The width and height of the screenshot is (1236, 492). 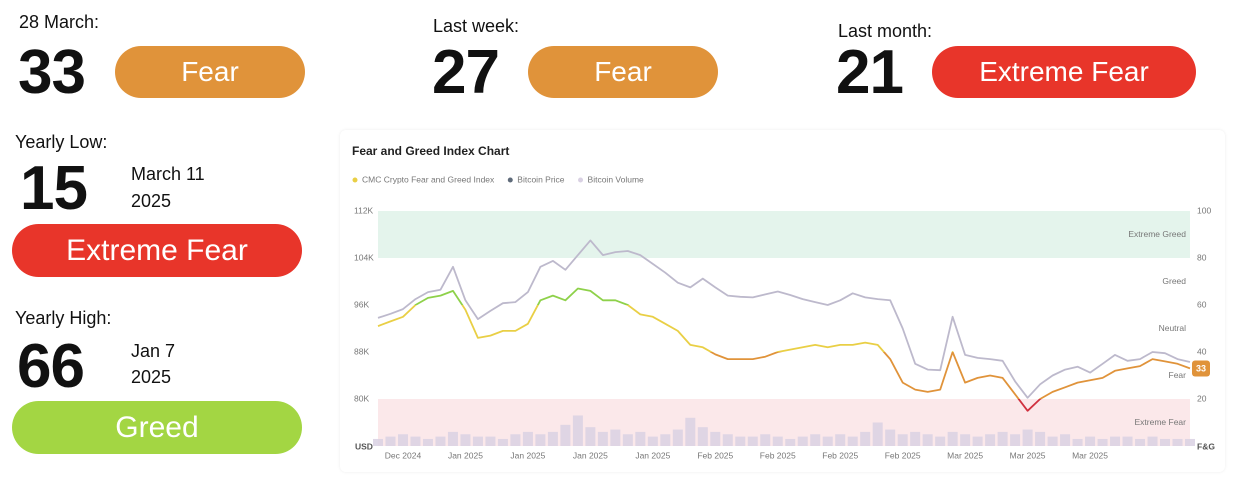 I want to click on yearly-label: Yearly Low:, so click(x=61, y=142).